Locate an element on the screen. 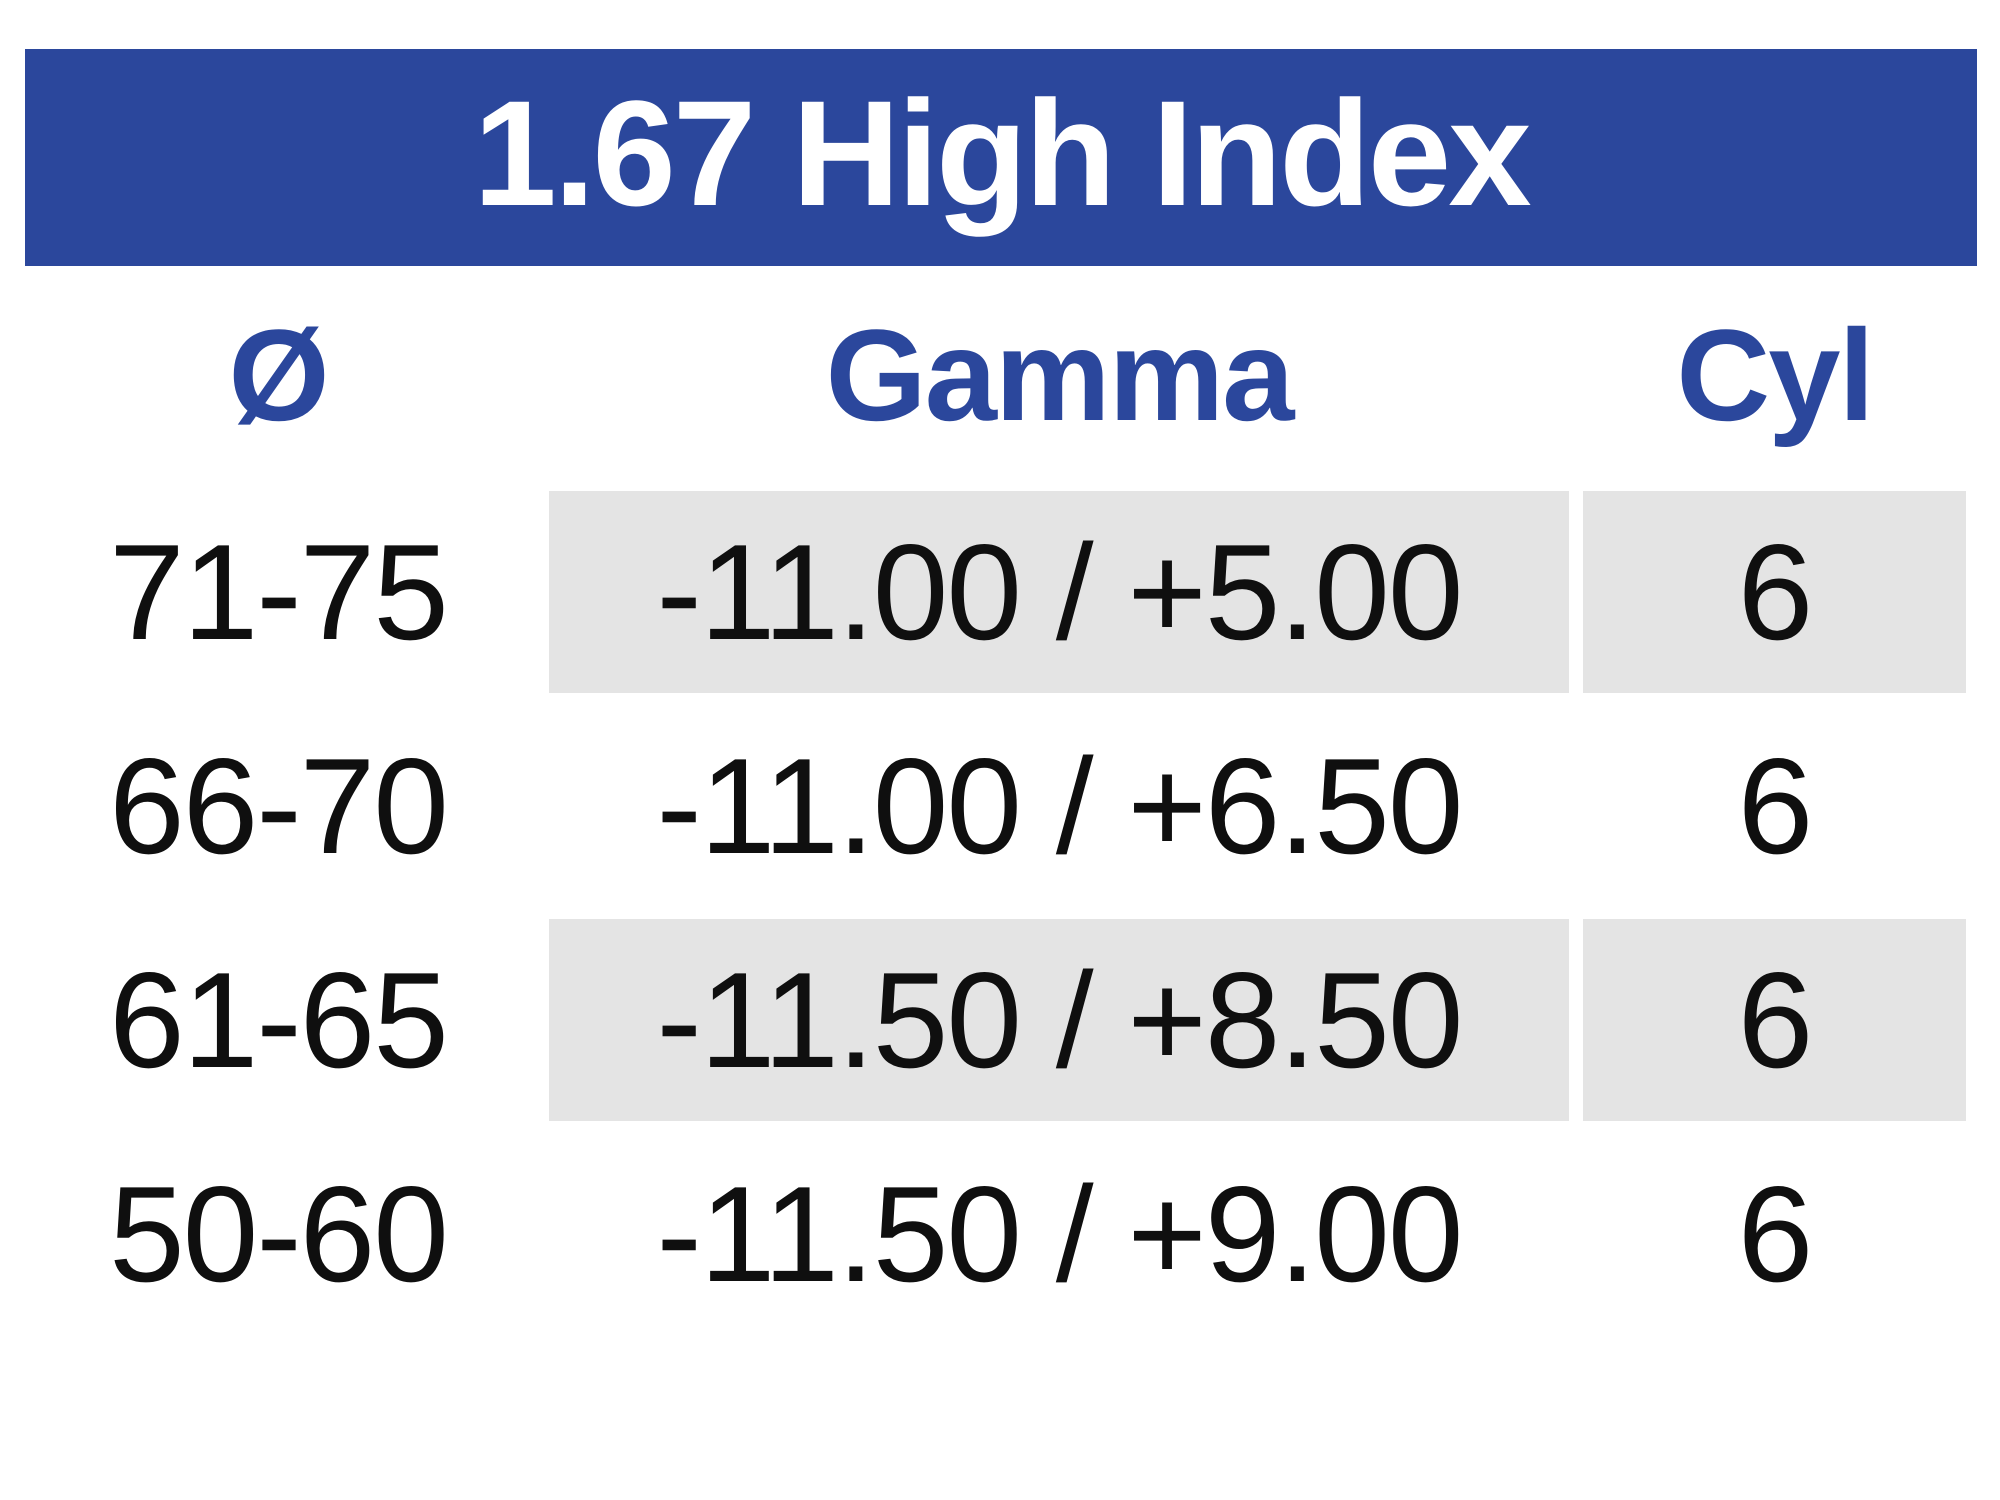 Image resolution: width=2000 pixels, height=1500 pixels. cell-diameter: 66-70 is located at coordinates (279, 806).